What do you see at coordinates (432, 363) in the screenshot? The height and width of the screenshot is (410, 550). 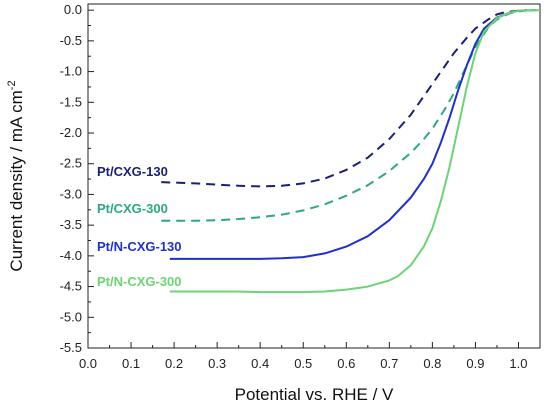 I see `x-tick-label: 0.8` at bounding box center [432, 363].